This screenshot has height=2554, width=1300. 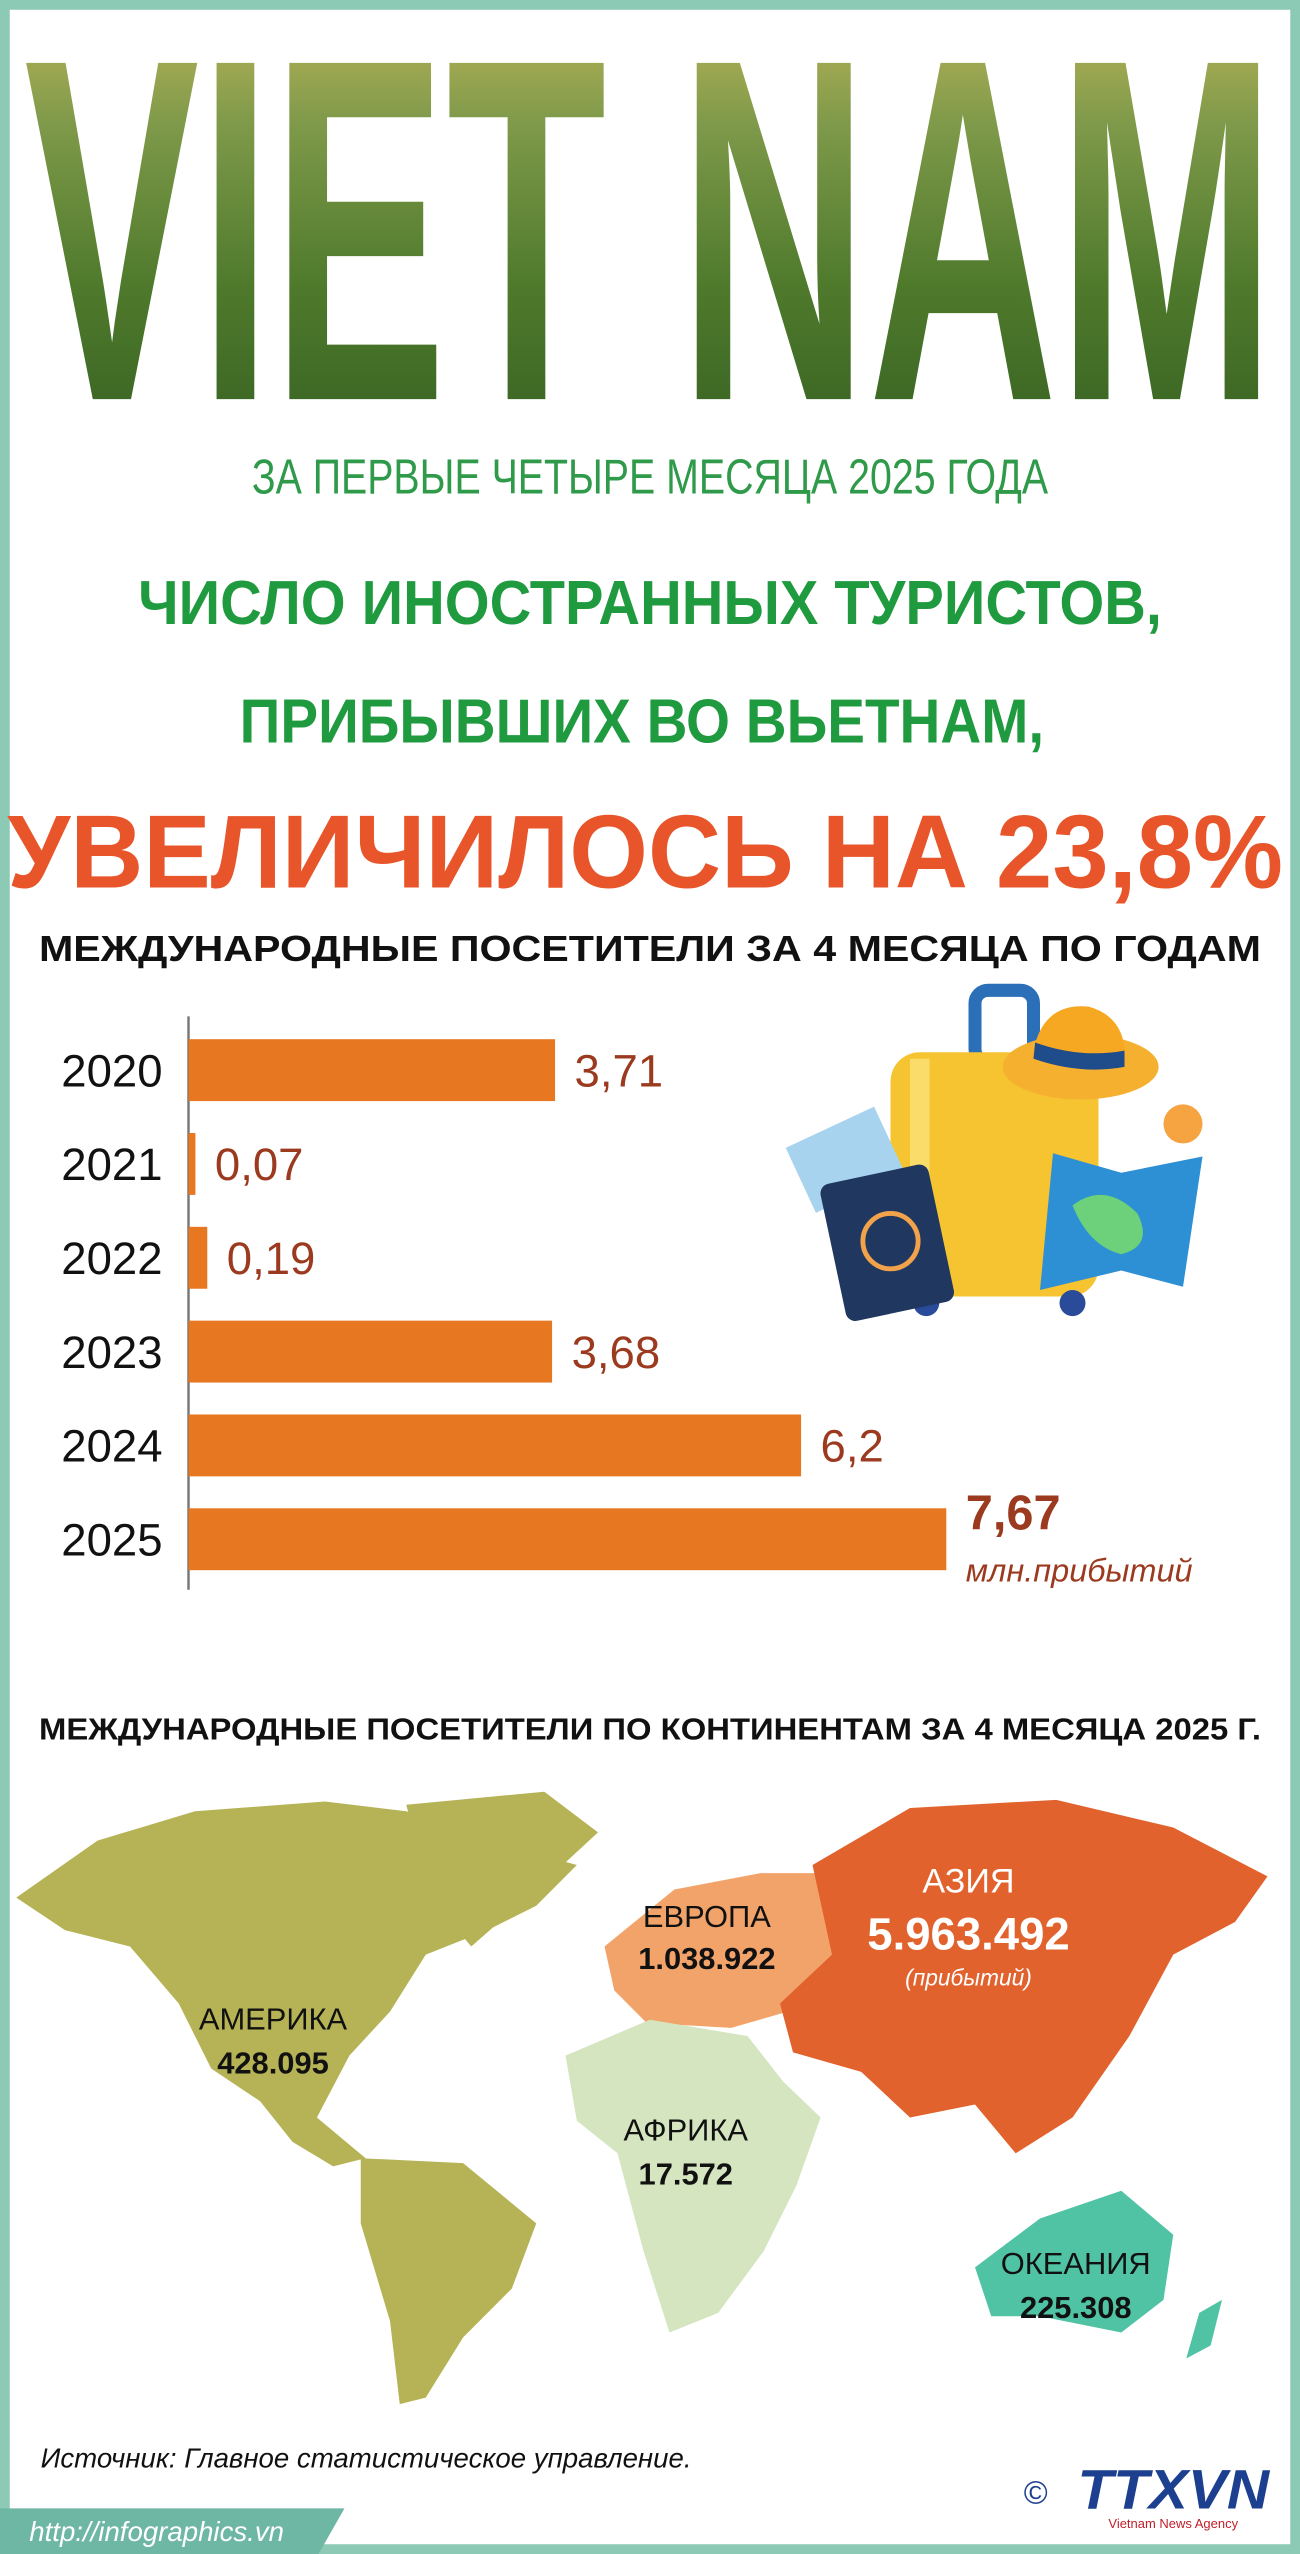 I want to click on travel-illustration, so click(x=994, y=1152).